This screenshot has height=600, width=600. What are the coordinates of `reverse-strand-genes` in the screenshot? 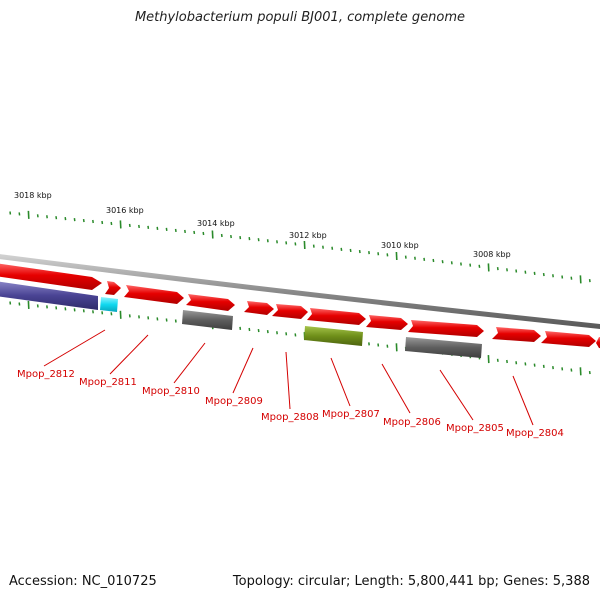 It's located at (241, 319).